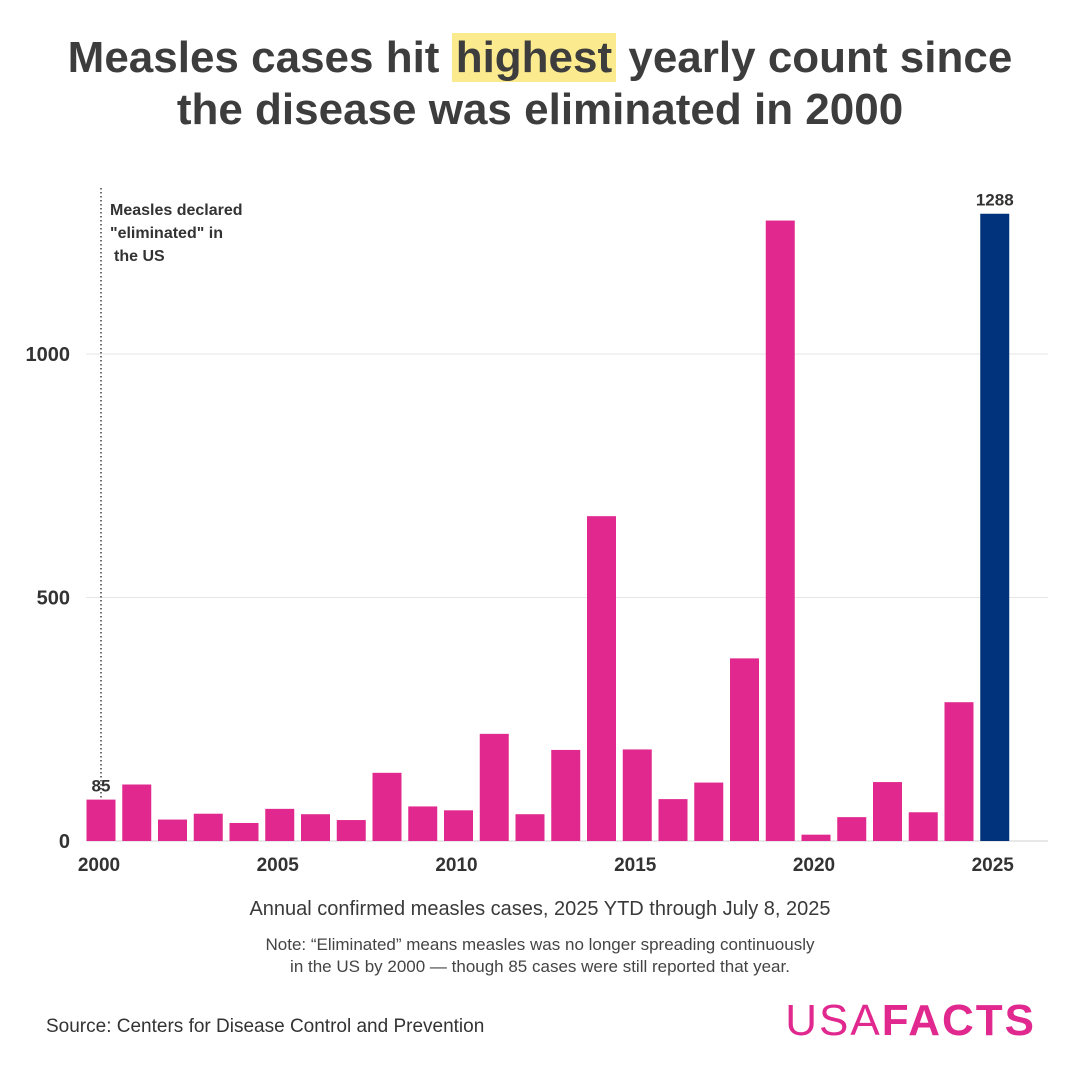 This screenshot has height=1080, width=1080. What do you see at coordinates (176, 210) in the screenshot?
I see `annotation-line-1: Measles declared` at bounding box center [176, 210].